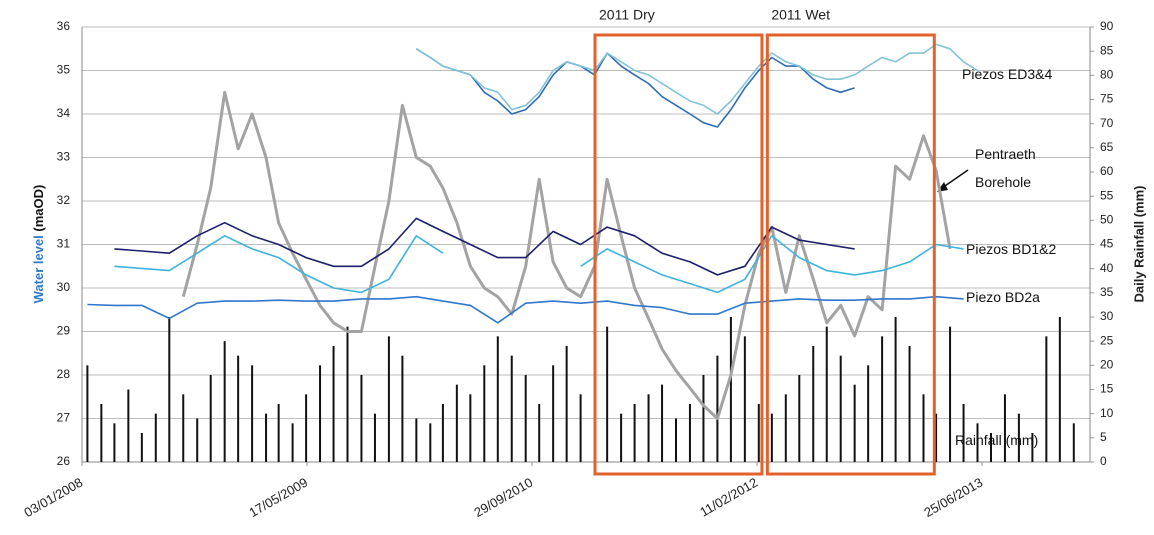 The height and width of the screenshot is (535, 1154). What do you see at coordinates (64, 157) in the screenshot?
I see `y-tick-label: 33` at bounding box center [64, 157].